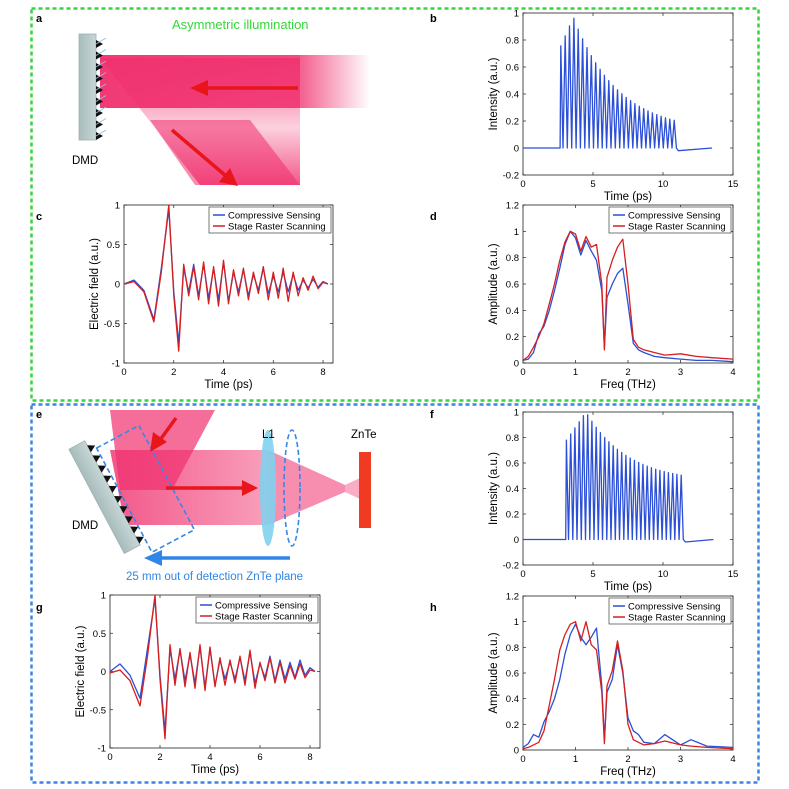 This screenshot has height=789, width=789. Describe the element at coordinates (39, 608) in the screenshot. I see `panel-label-g: g` at that location.